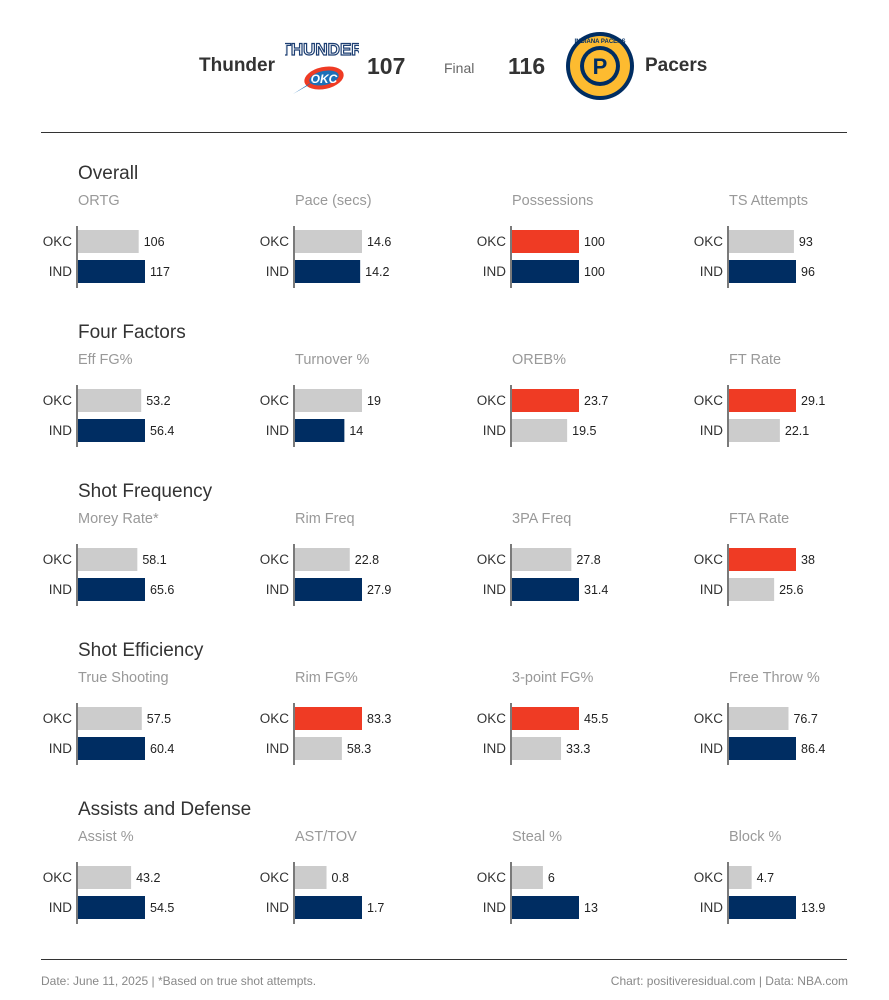 The width and height of the screenshot is (889, 1000). Describe the element at coordinates (813, 908) in the screenshot. I see `value-label-ind-block: 13.9` at that location.